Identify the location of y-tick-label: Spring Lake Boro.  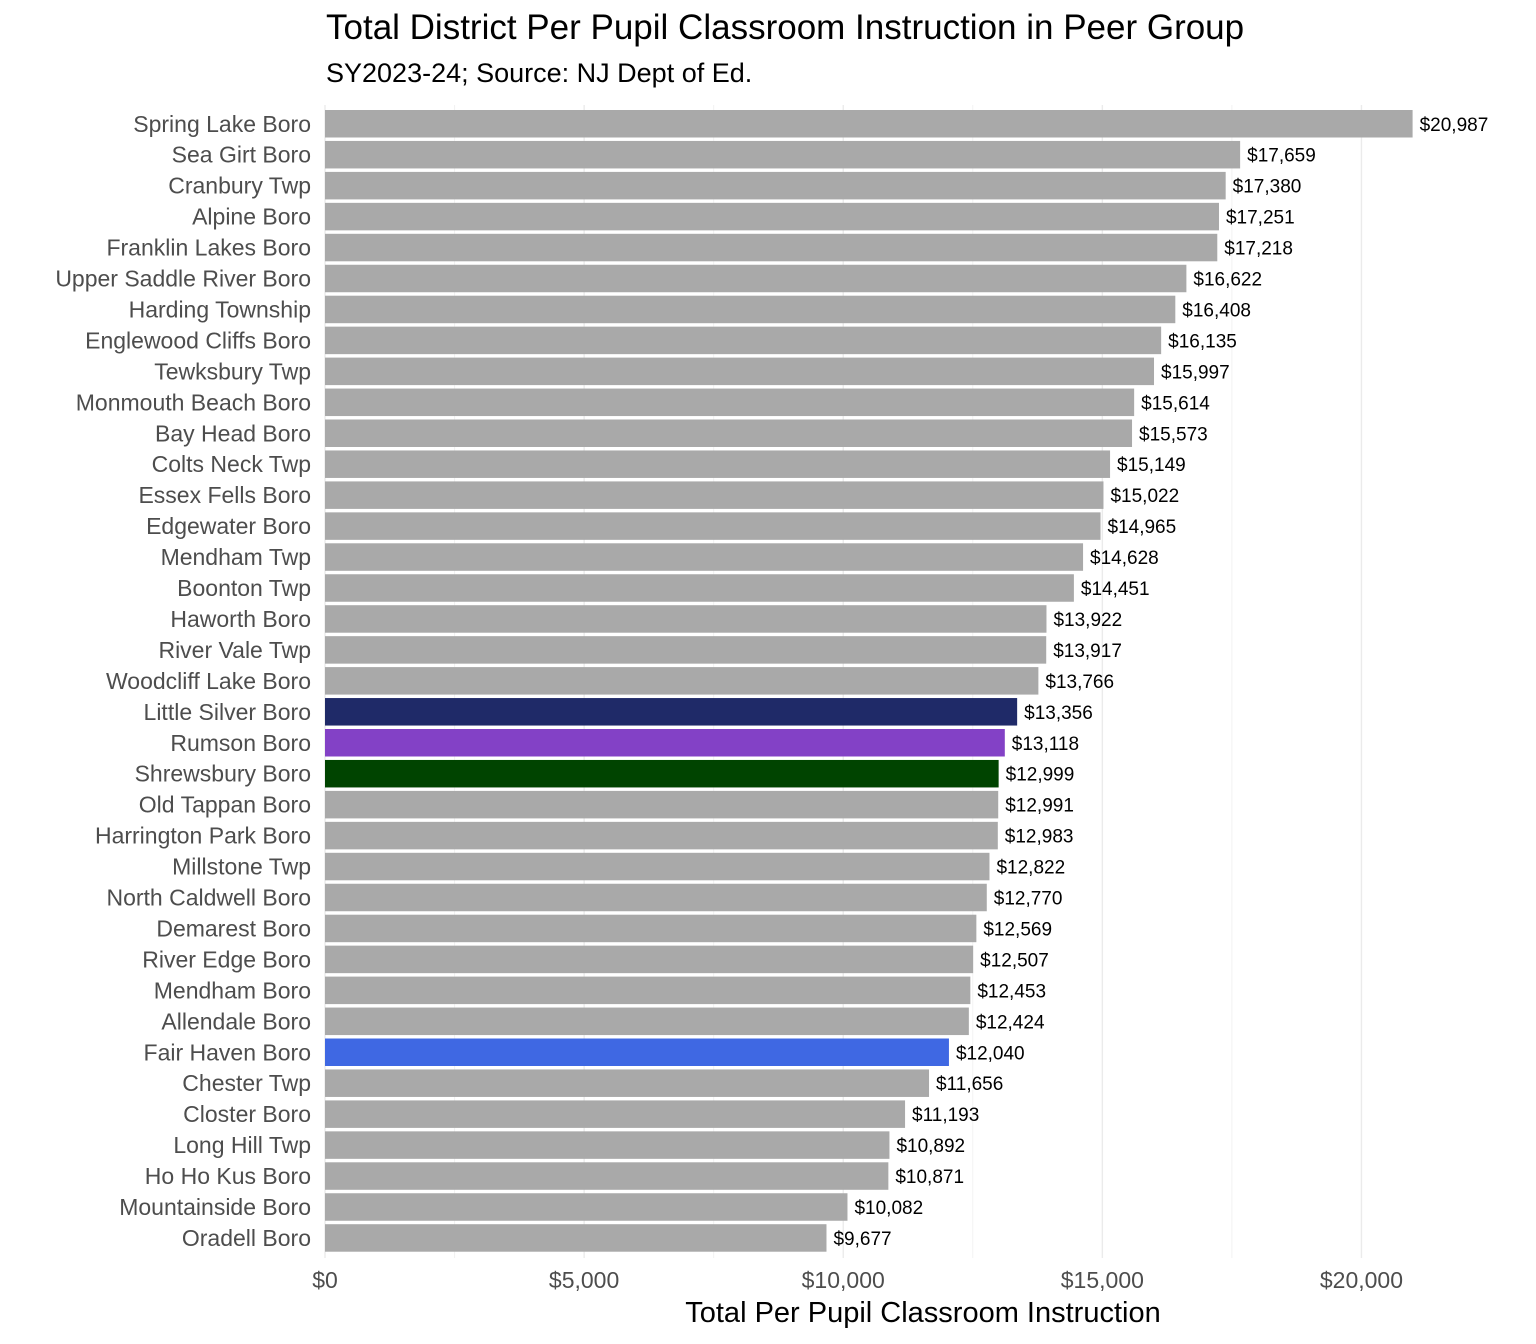
(222, 124).